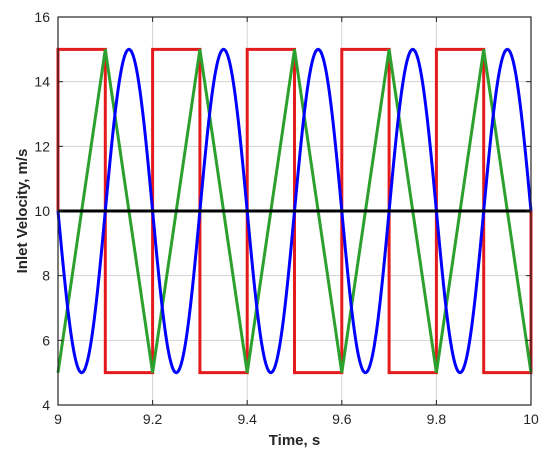  Describe the element at coordinates (46, 405) in the screenshot. I see `y-tick-label: 4` at that location.